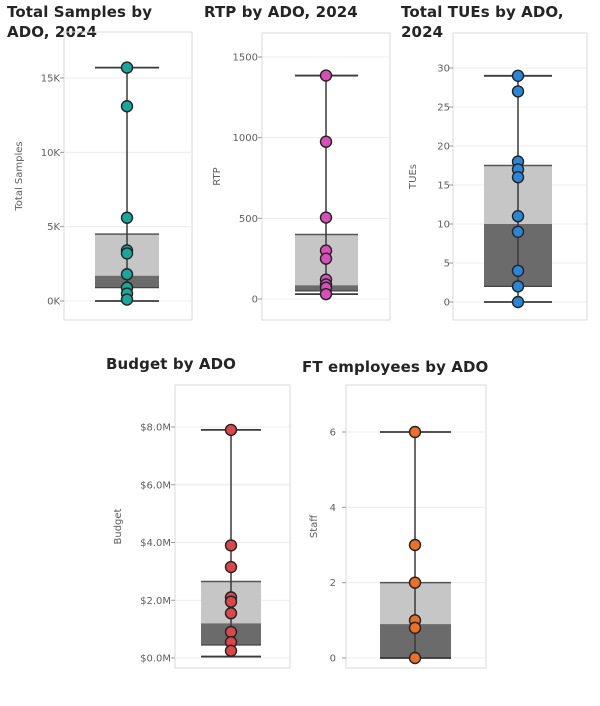 Image resolution: width=600 pixels, height=706 pixels. Describe the element at coordinates (155, 428) in the screenshot. I see `y-tick-label: $8.0M` at that location.